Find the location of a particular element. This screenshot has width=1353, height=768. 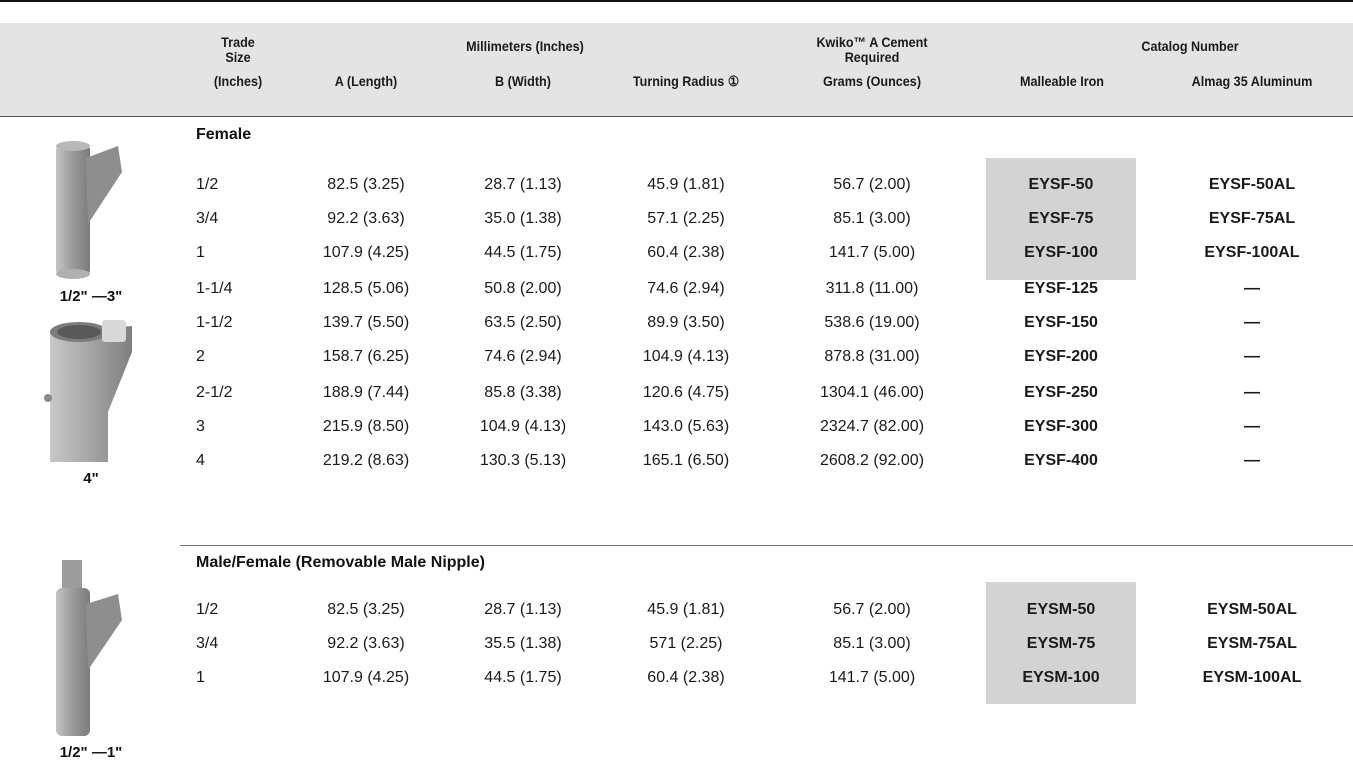

fitting-small-female-image is located at coordinates (89, 210).